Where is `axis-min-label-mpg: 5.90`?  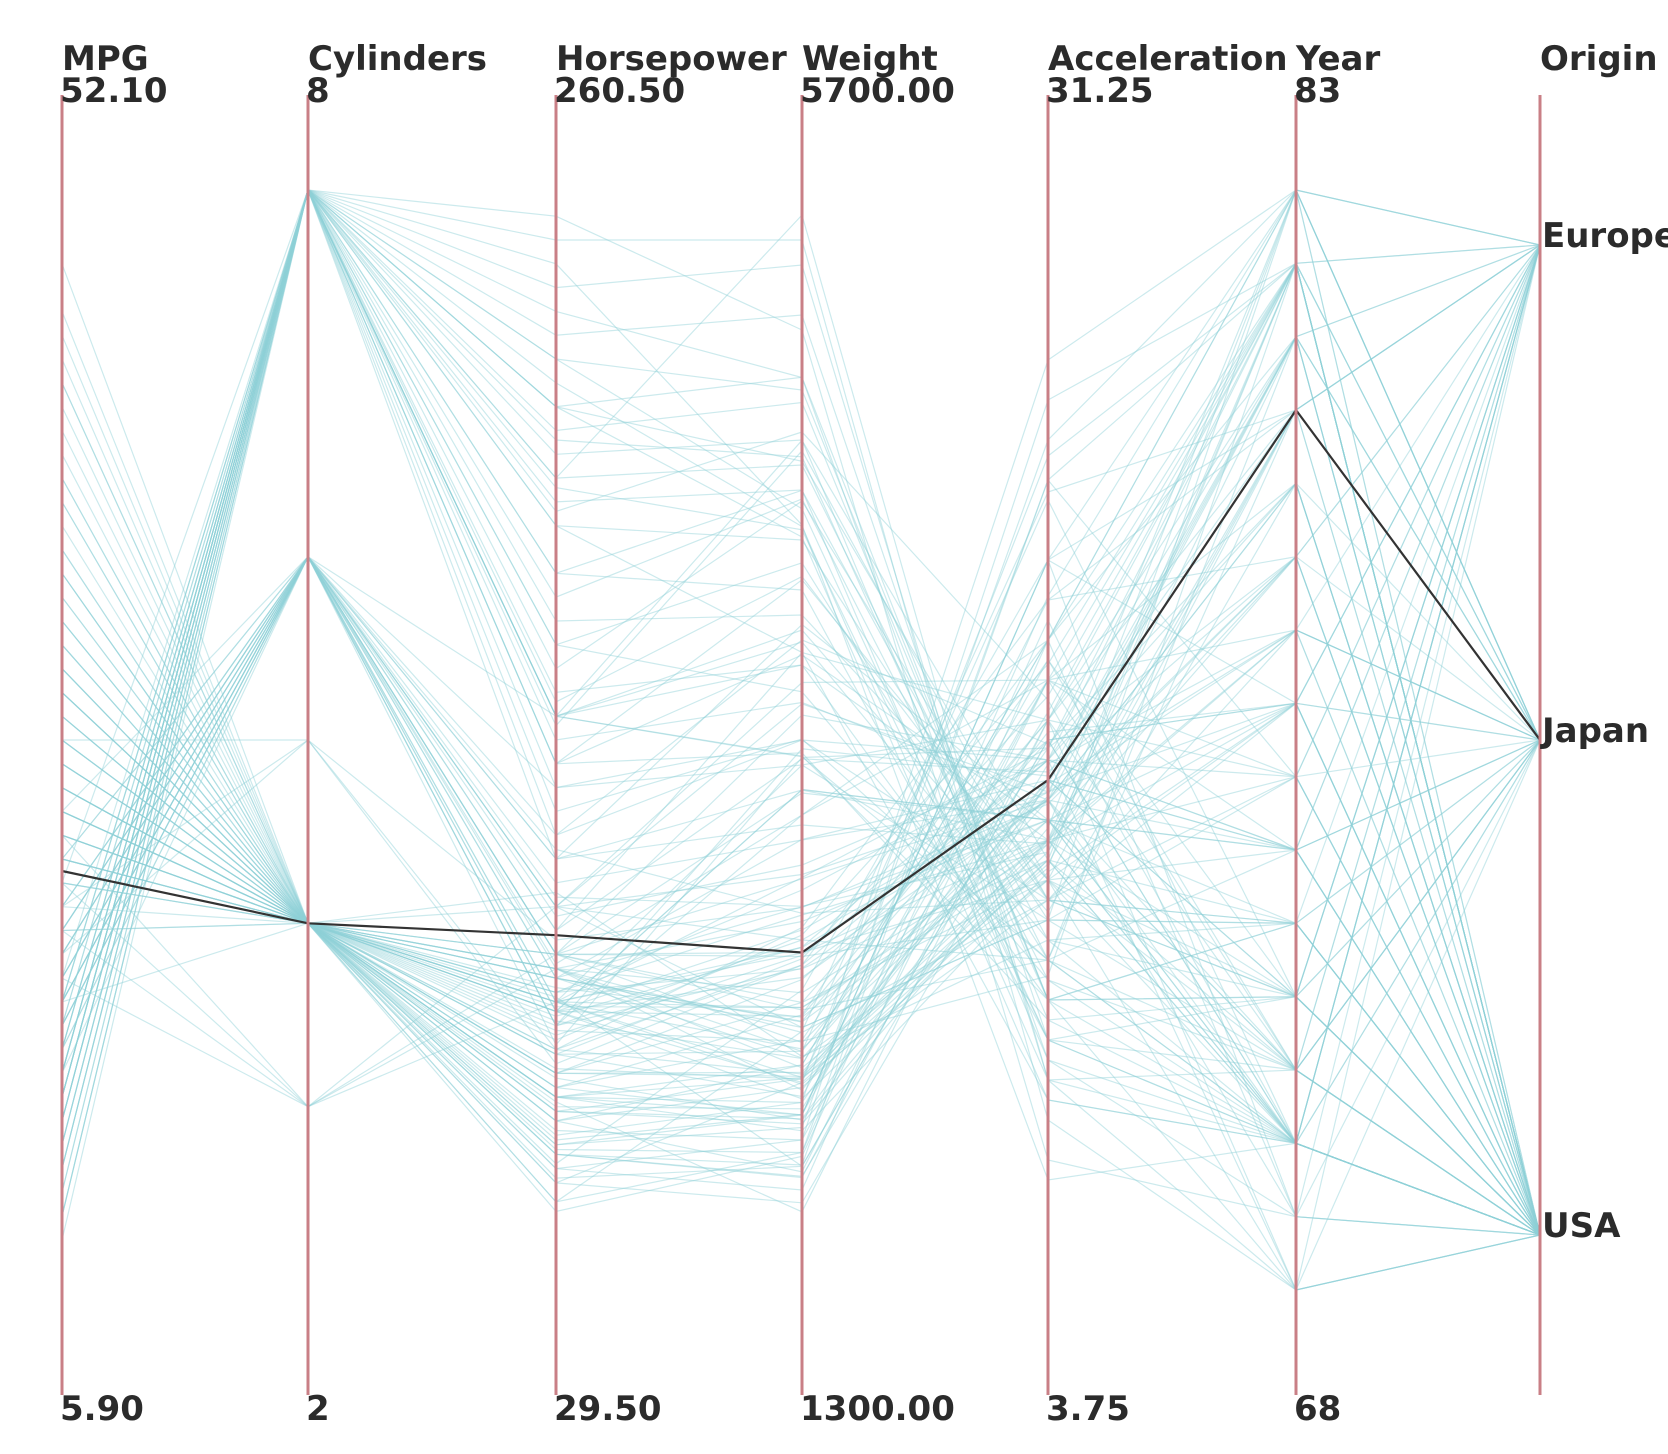
axis-min-label-mpg: 5.90 is located at coordinates (102, 1409).